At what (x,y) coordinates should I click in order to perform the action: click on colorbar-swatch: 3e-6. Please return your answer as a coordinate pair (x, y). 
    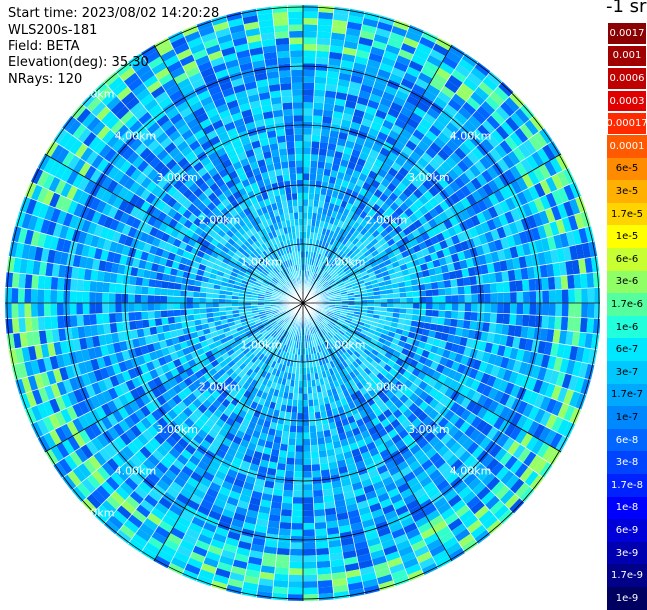
    Looking at the image, I should click on (627, 282).